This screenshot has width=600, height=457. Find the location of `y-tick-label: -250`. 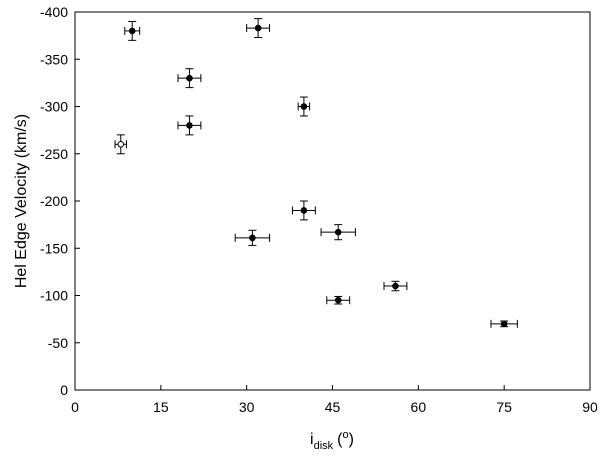

y-tick-label: -250 is located at coordinates (54, 154).